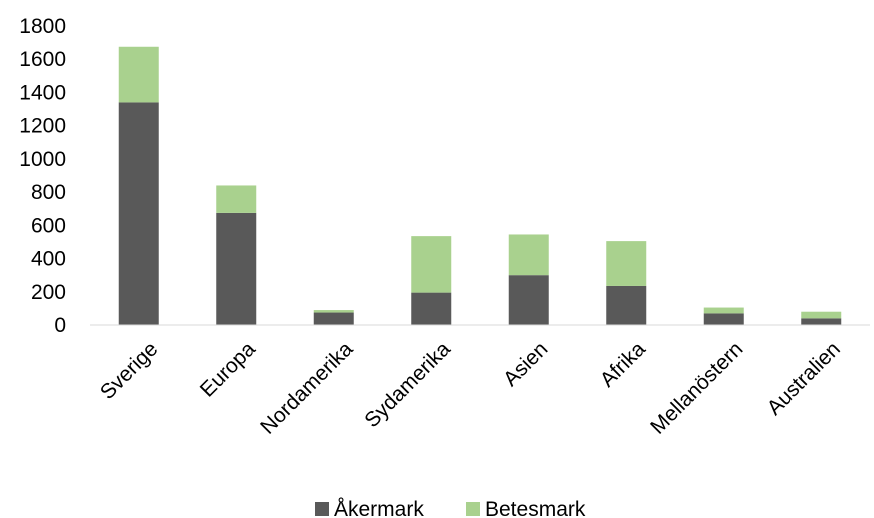 The width and height of the screenshot is (874, 518). I want to click on y-tick-label: 1600, so click(42, 59).